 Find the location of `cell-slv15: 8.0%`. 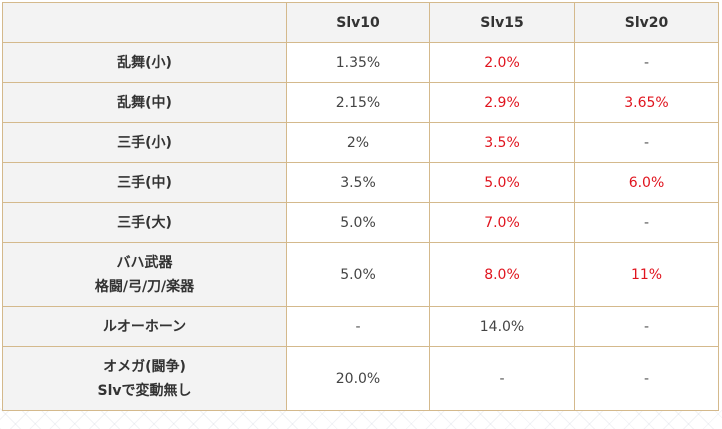

cell-slv15: 8.0% is located at coordinates (502, 274).